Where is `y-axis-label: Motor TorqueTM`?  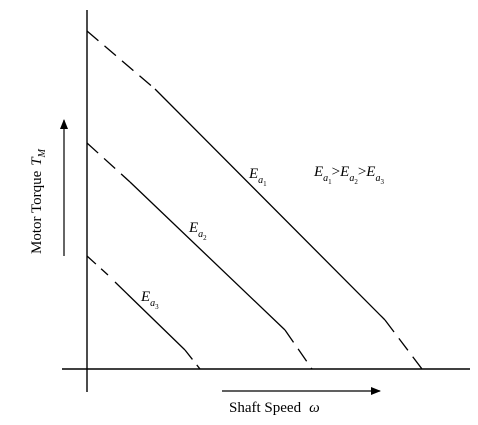 y-axis-label: Motor TorqueTM is located at coordinates (38, 201).